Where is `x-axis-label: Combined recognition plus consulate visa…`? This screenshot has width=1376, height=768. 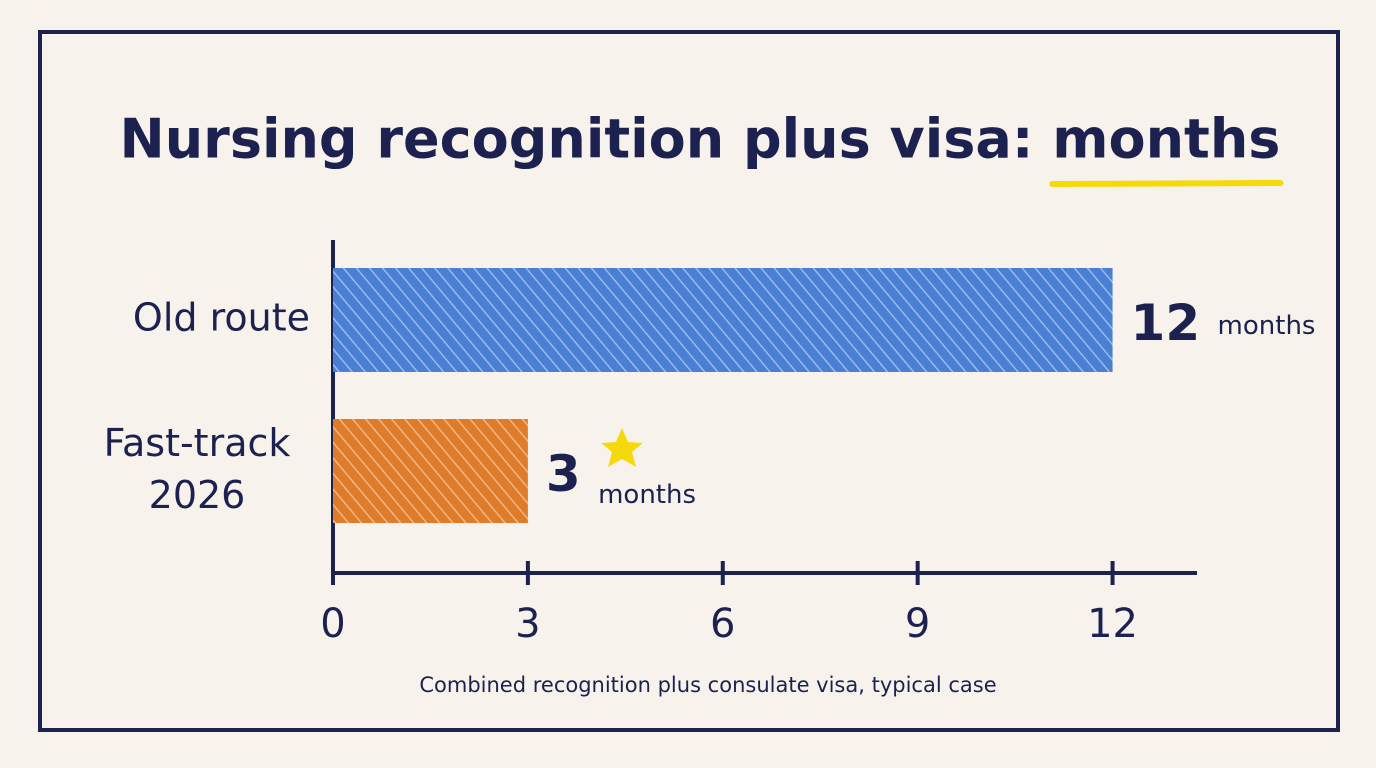 x-axis-label: Combined recognition plus consulate visa… is located at coordinates (707, 685).